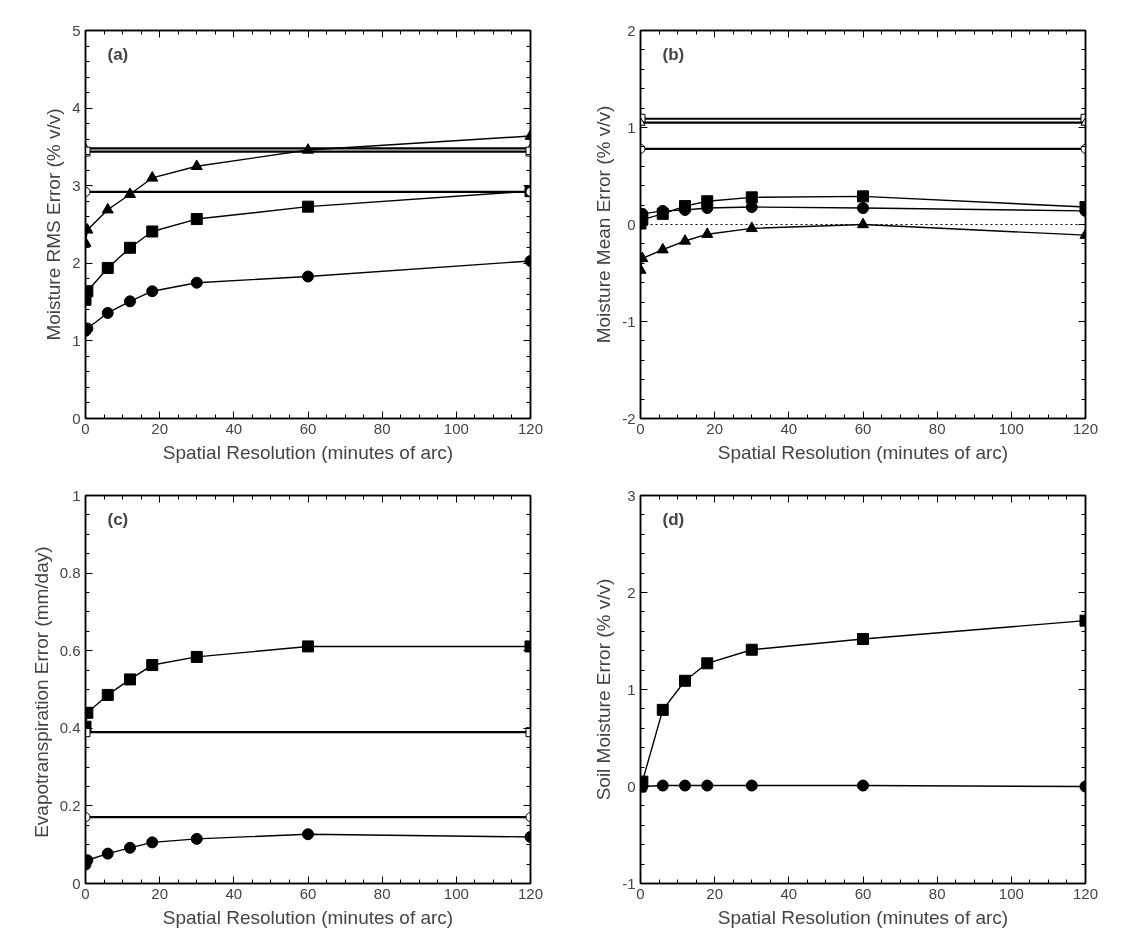 The height and width of the screenshot is (943, 1125). What do you see at coordinates (76, 30) in the screenshot?
I see `y-tick-label: 5` at bounding box center [76, 30].